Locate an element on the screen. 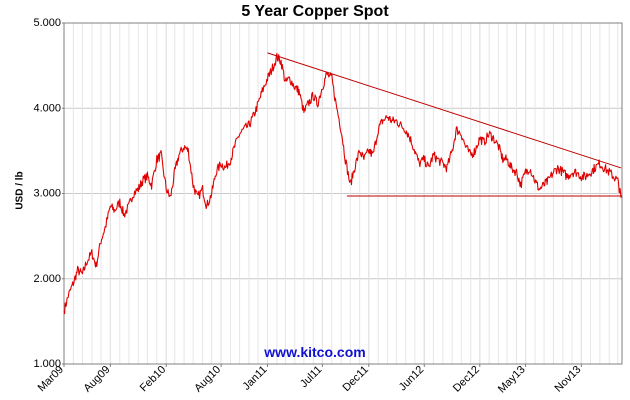 This screenshot has width=630, height=400. x-tick-label: Jan11 is located at coordinates (255, 378).